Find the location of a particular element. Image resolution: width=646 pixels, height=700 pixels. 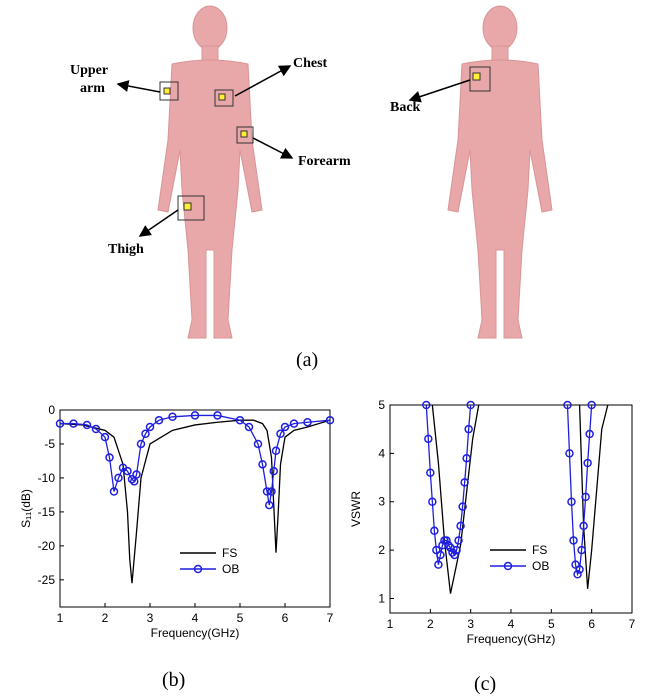

front-body is located at coordinates (210, 172).